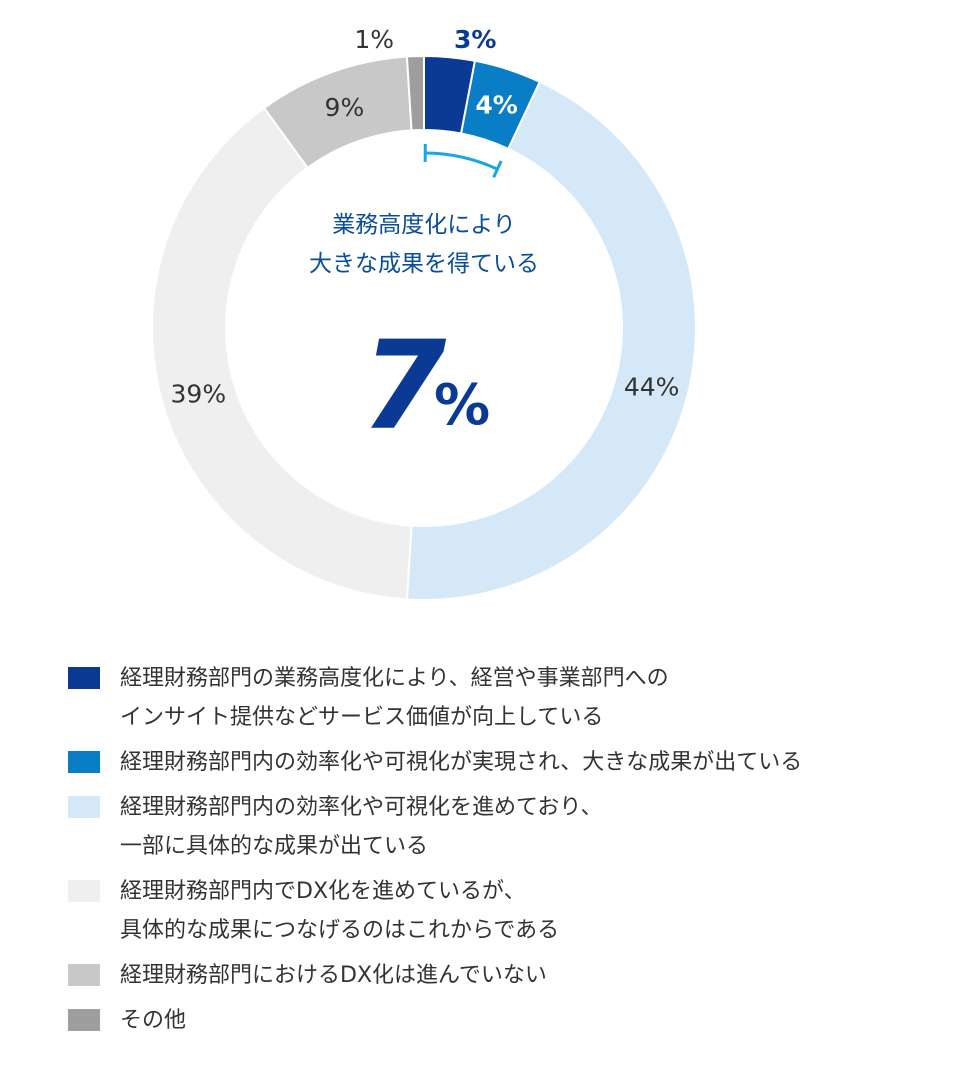  What do you see at coordinates (404, 386) in the screenshot?
I see `center-value: 7` at bounding box center [404, 386].